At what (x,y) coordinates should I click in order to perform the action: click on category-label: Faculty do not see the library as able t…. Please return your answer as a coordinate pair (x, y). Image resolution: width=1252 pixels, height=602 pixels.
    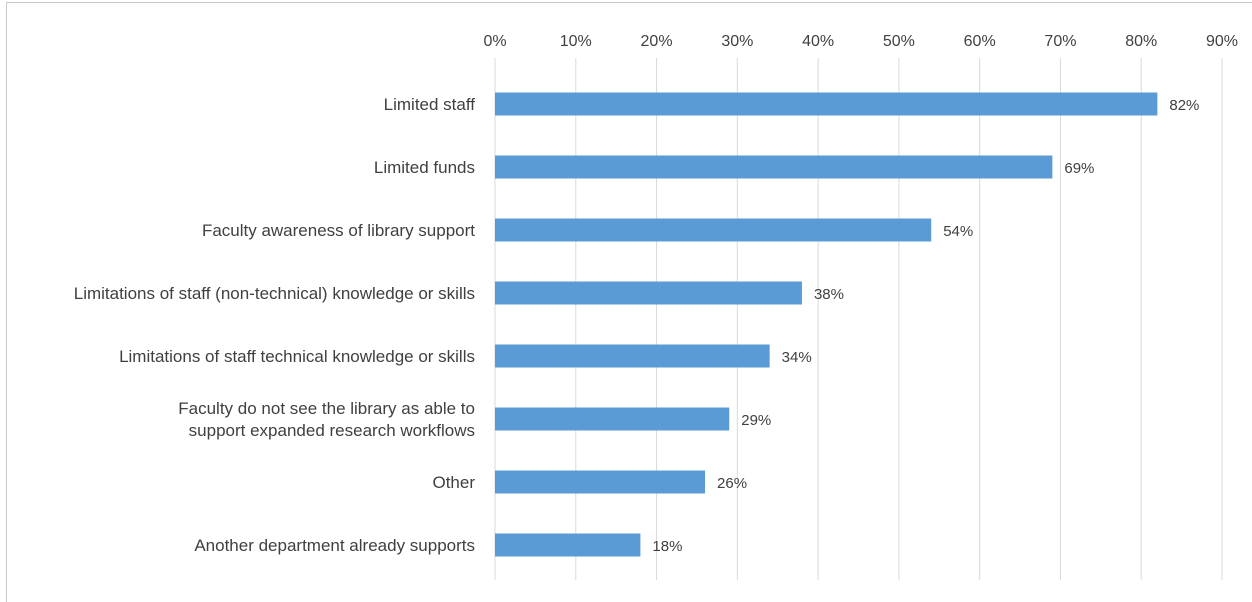
    Looking at the image, I should click on (326, 419).